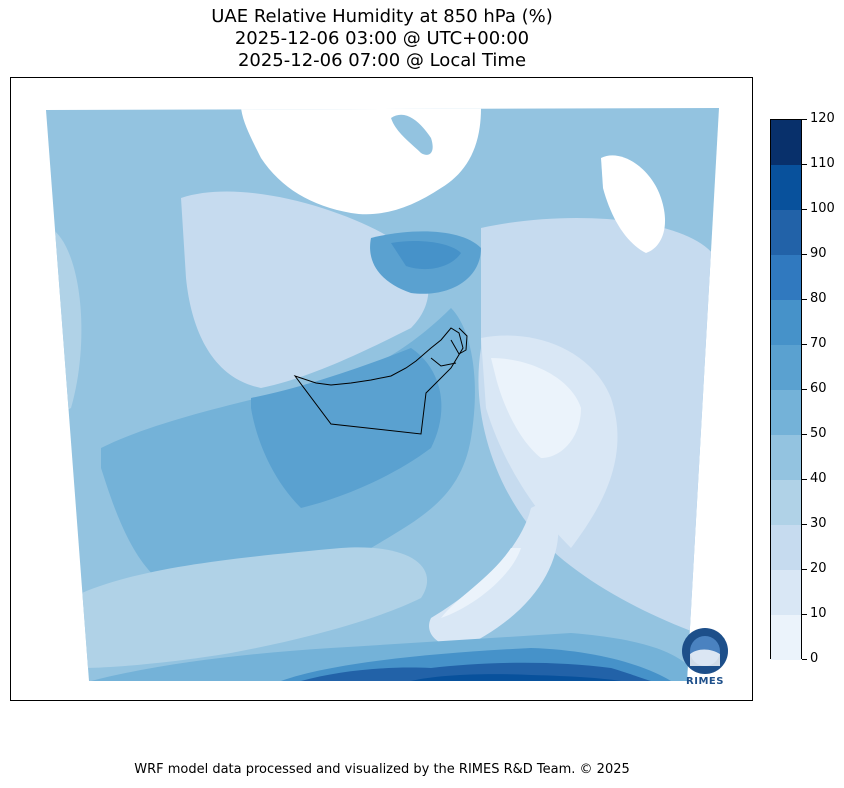 Image resolution: width=844 pixels, height=788 pixels. What do you see at coordinates (818, 523) in the screenshot?
I see `colorbar-tick-label: 30` at bounding box center [818, 523].